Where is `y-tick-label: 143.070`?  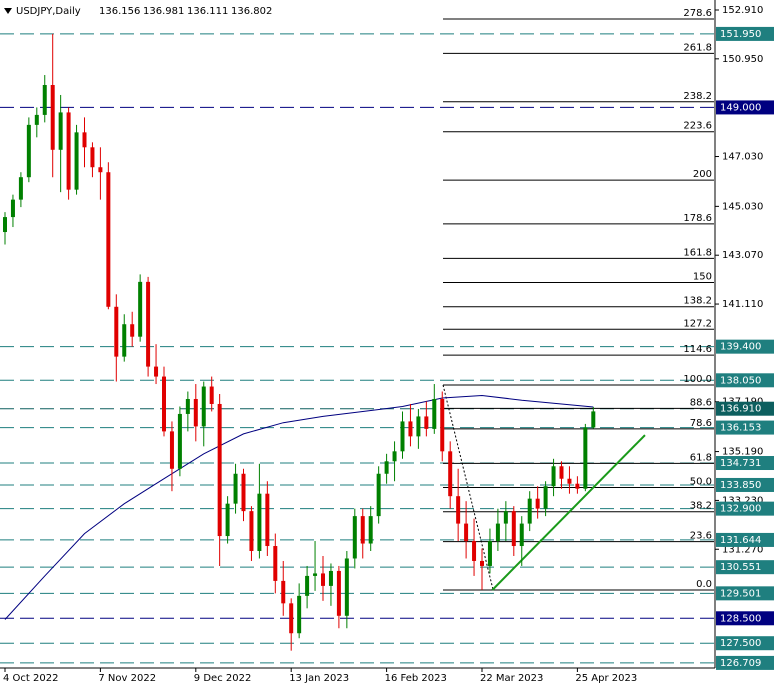
y-tick-label: 143.070 is located at coordinates (742, 255).